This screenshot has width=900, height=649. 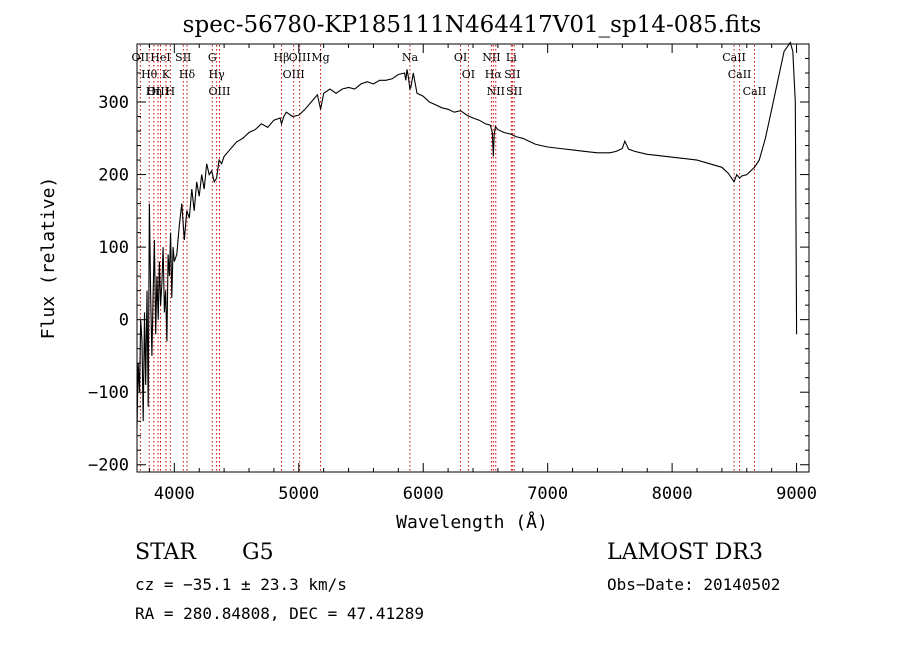 What do you see at coordinates (171, 91) in the screenshot?
I see `line-marker-label: H` at bounding box center [171, 91].